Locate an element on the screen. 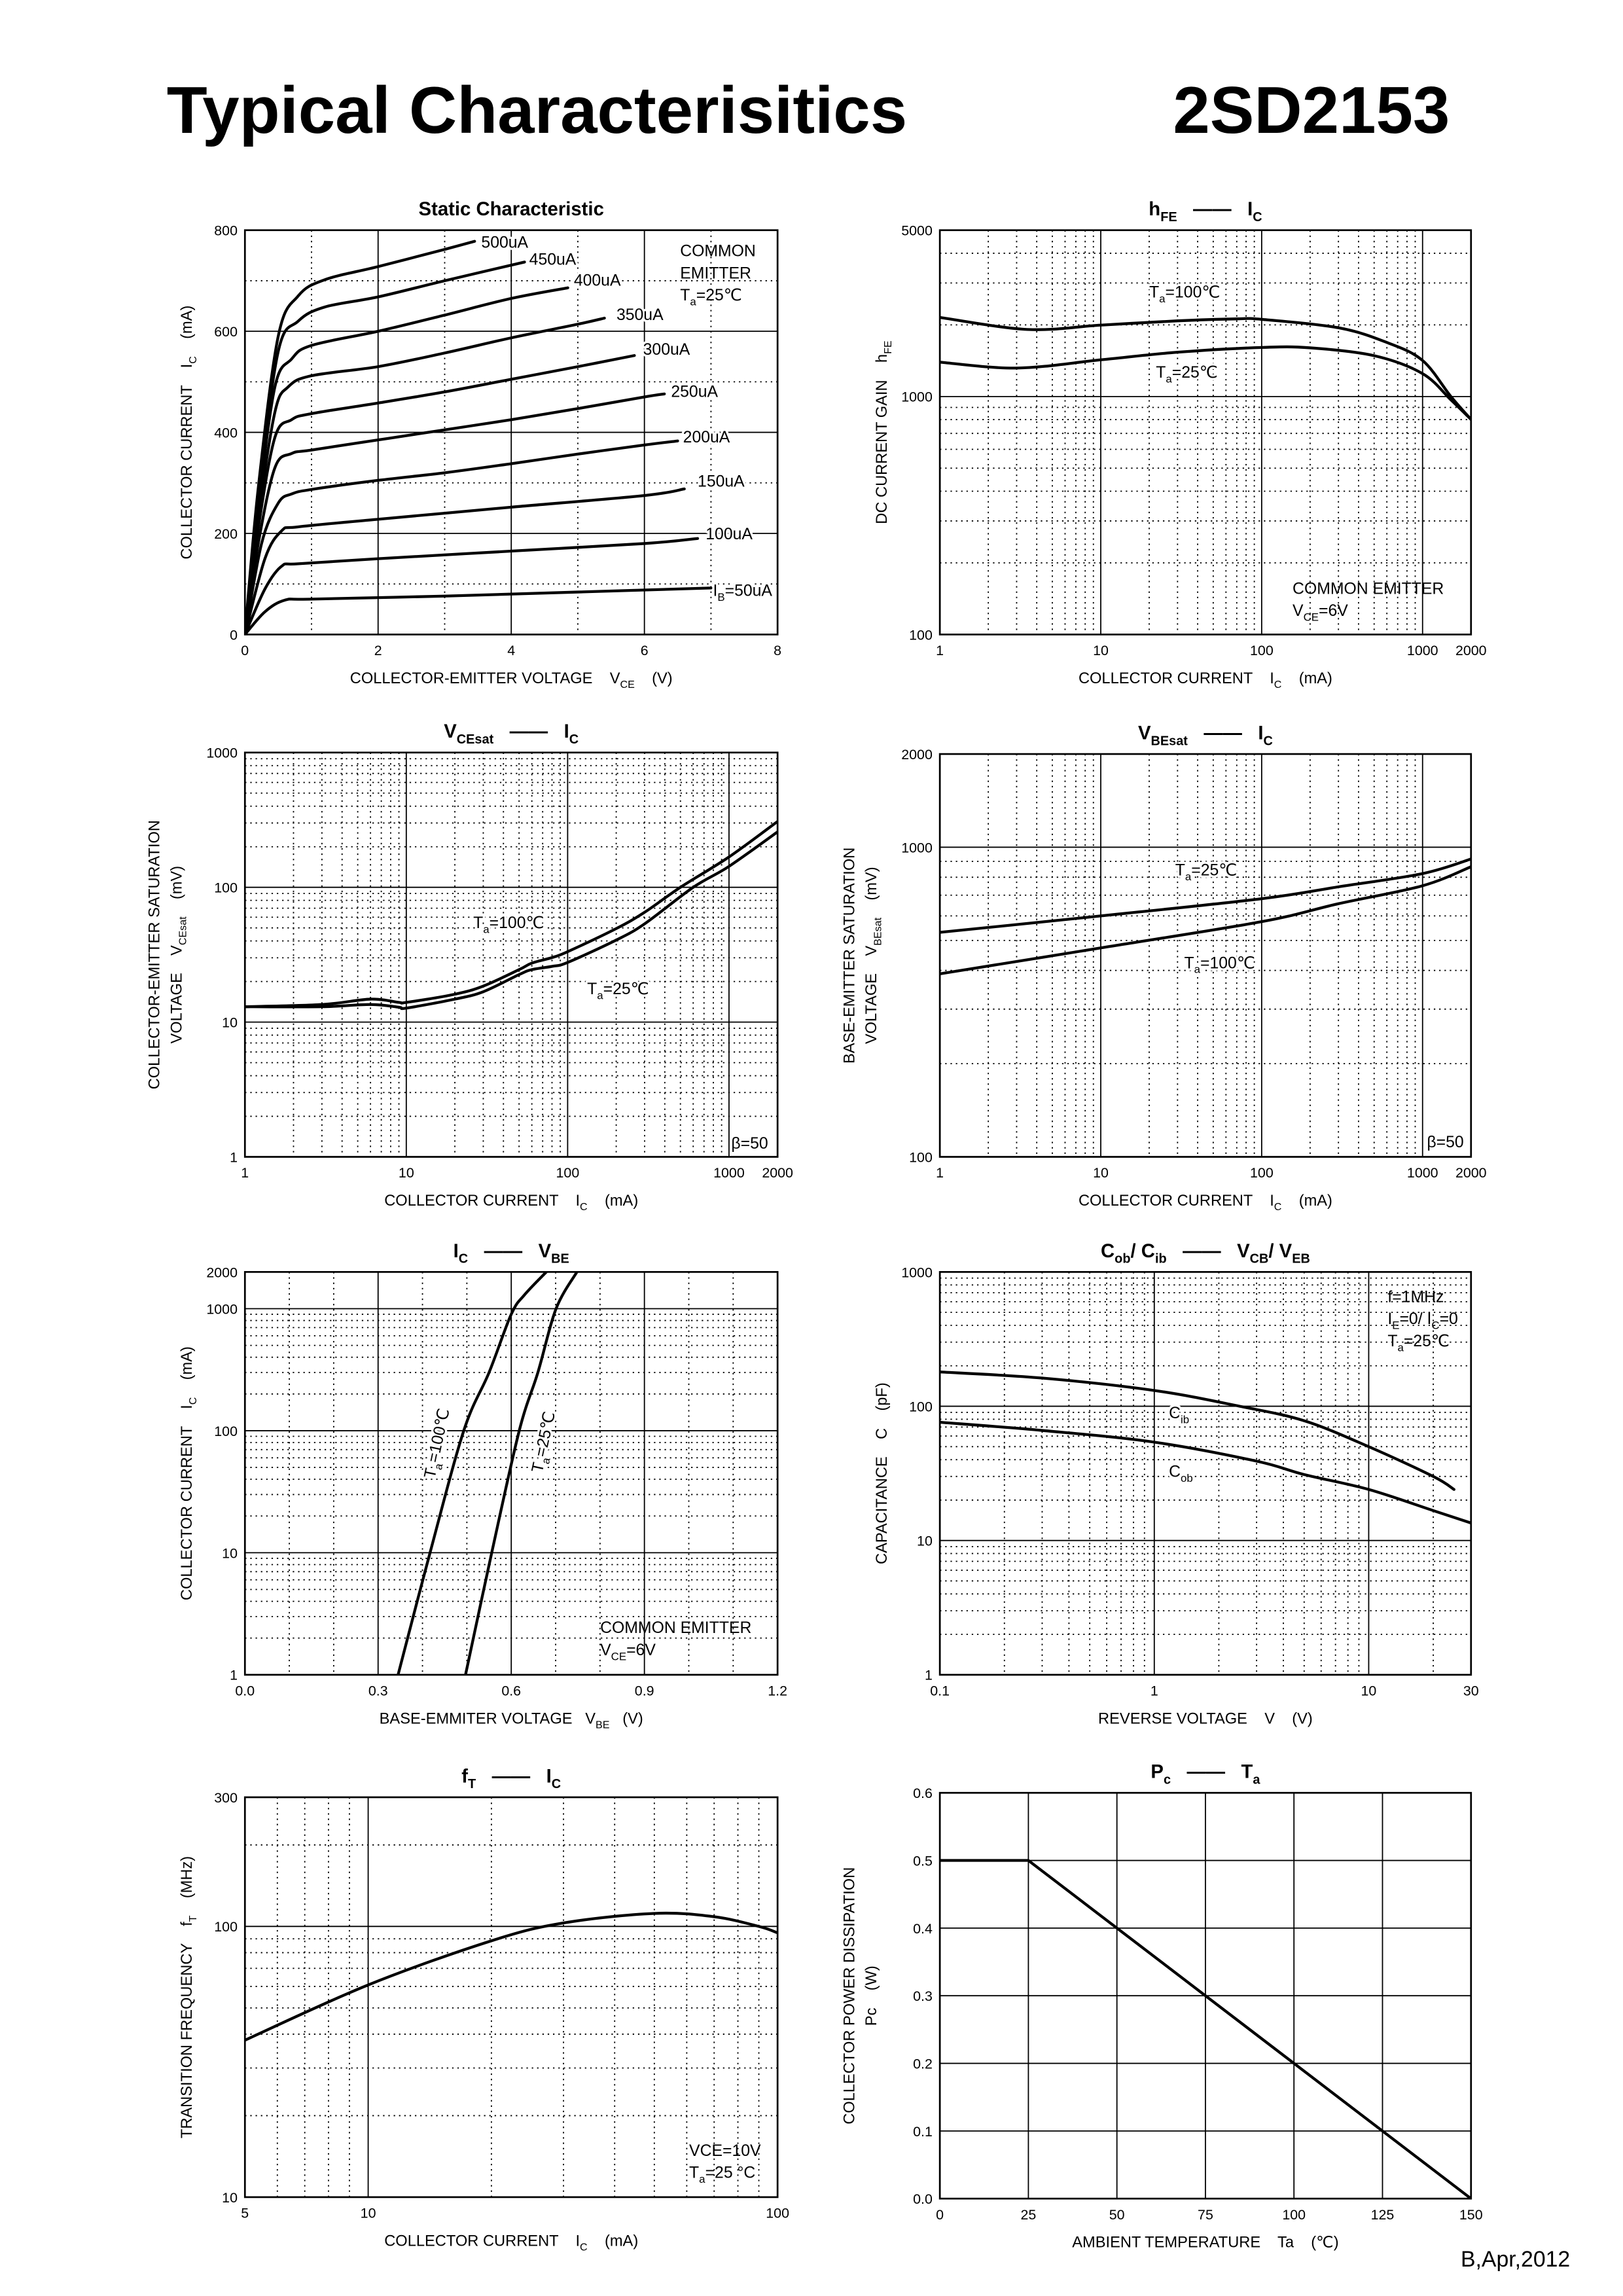  y-axis-label: Pc (W) is located at coordinates (871, 1995).